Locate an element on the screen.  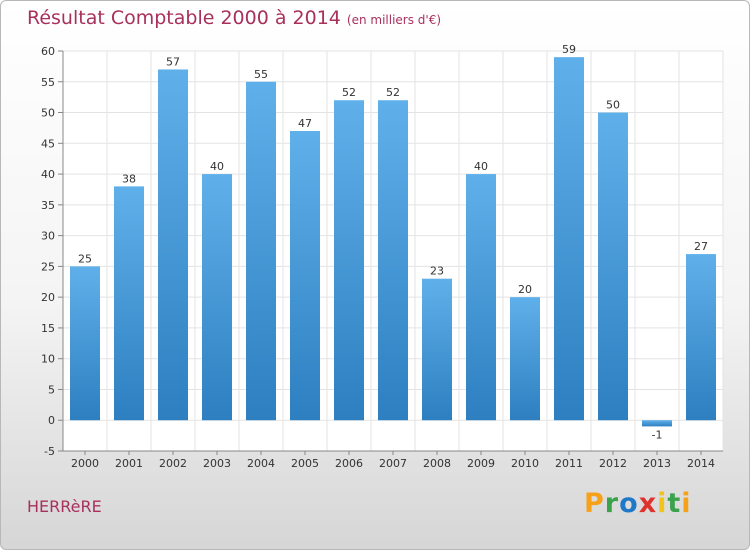
bar-2004 is located at coordinates (261, 251).